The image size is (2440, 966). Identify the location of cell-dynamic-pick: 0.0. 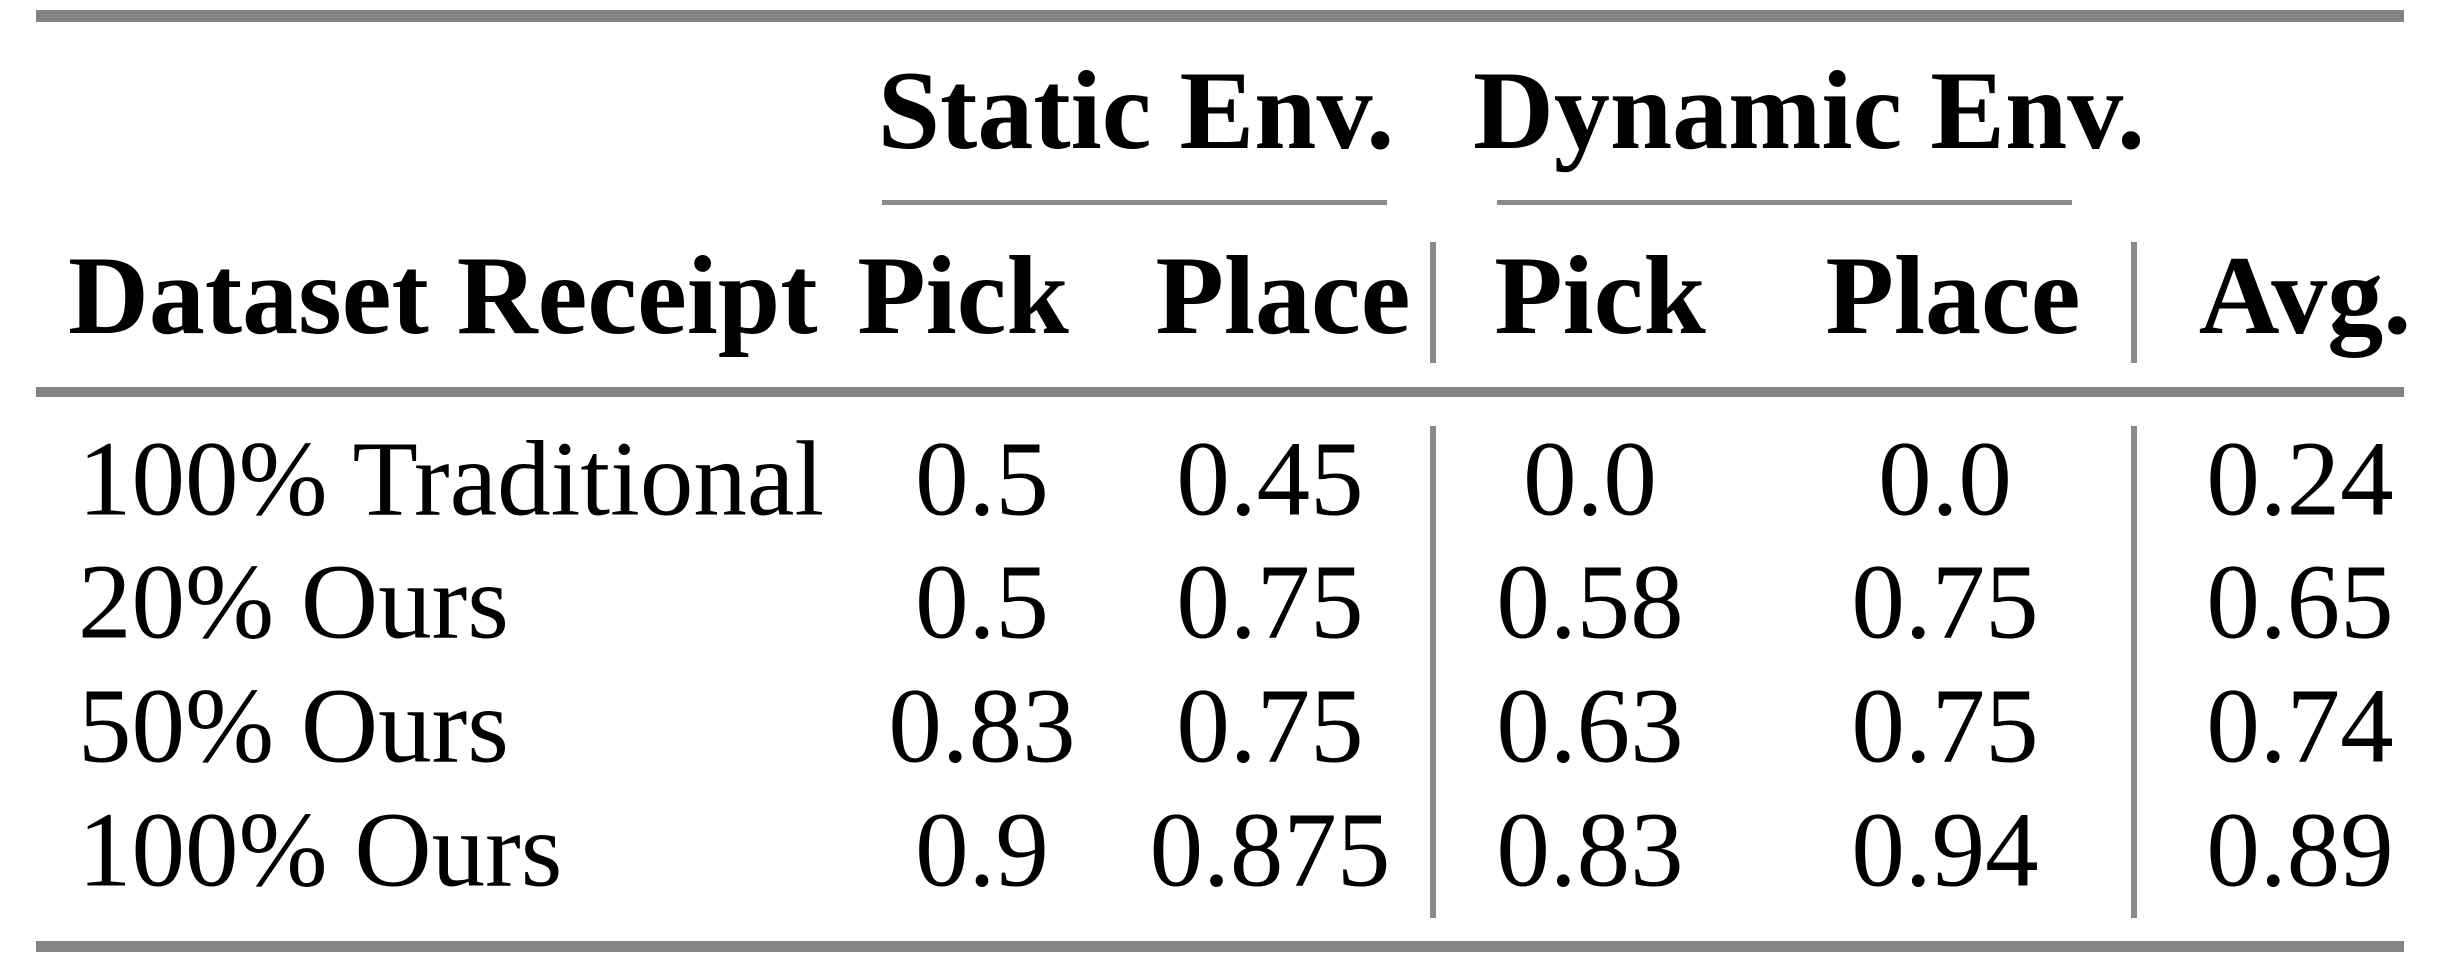
(1590, 479).